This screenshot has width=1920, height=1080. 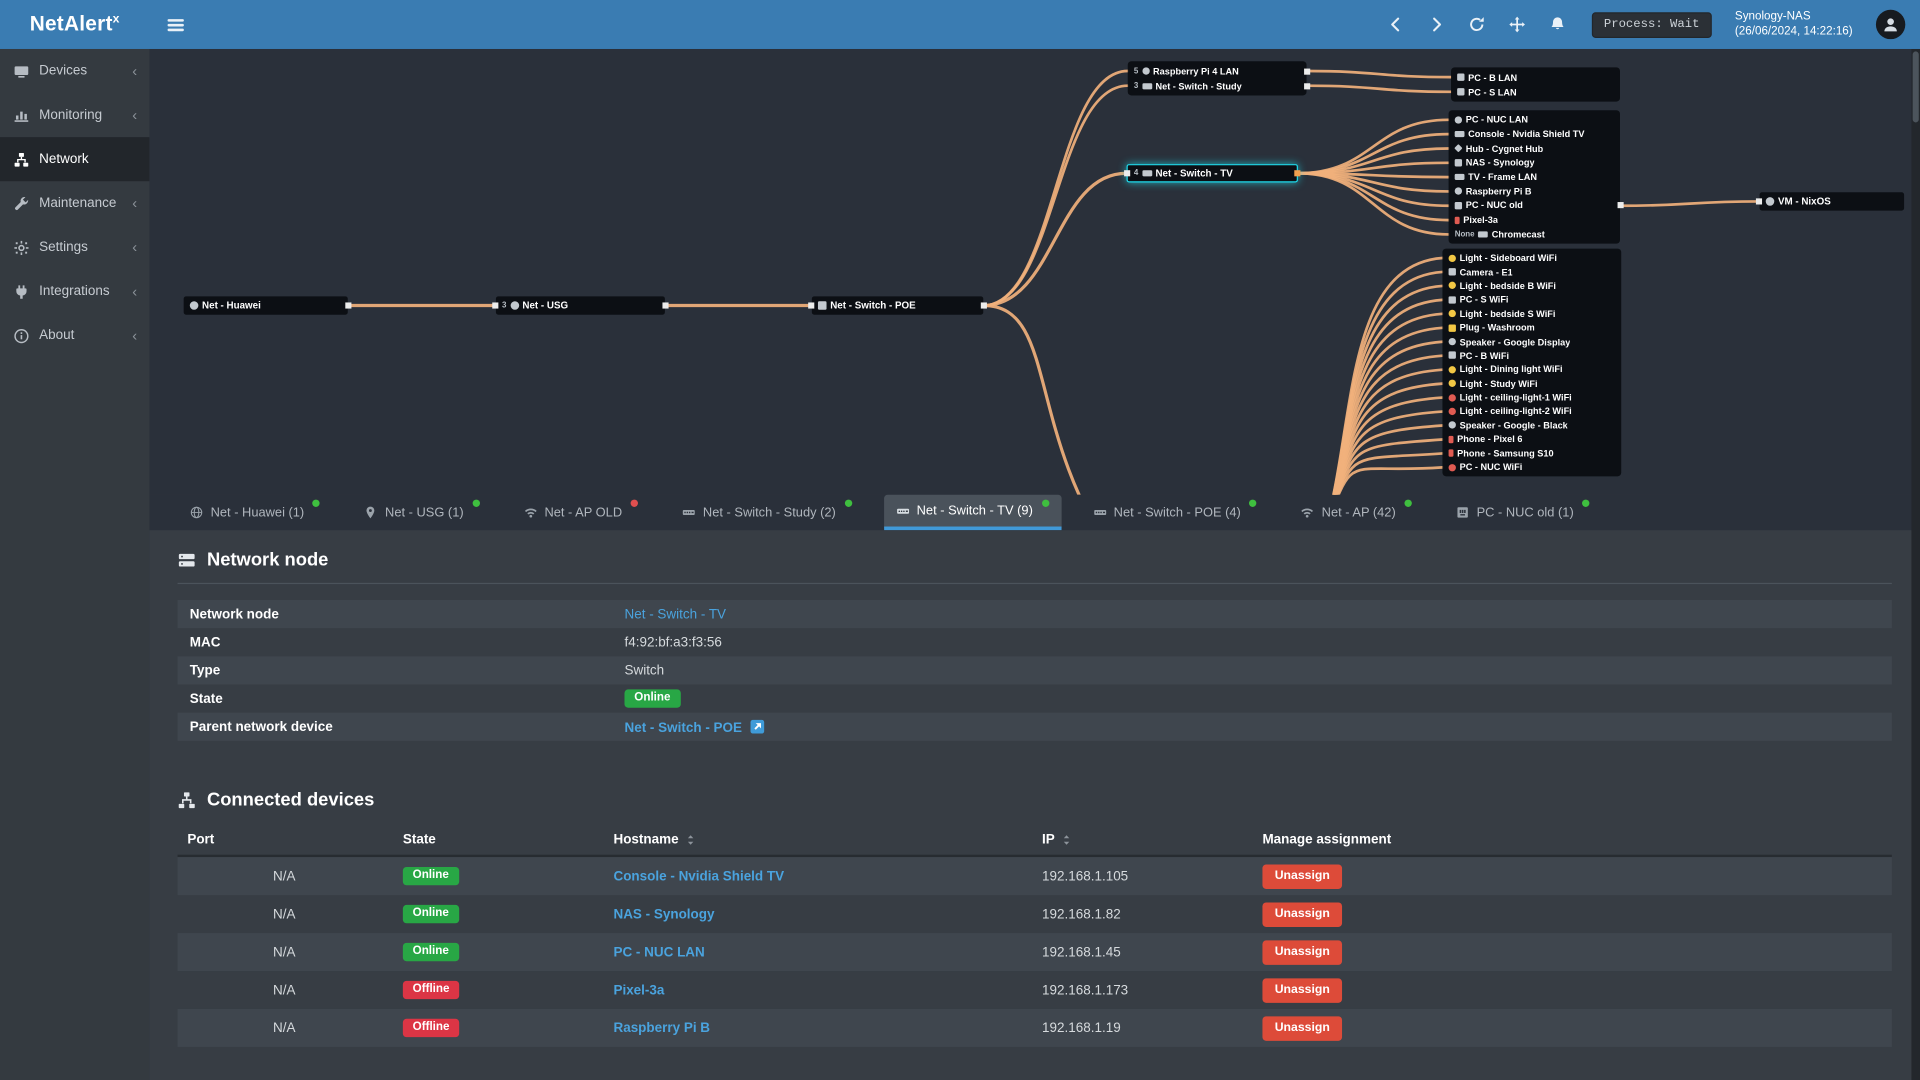 I want to click on process-status-badge: Process: Wait, so click(x=1651, y=24).